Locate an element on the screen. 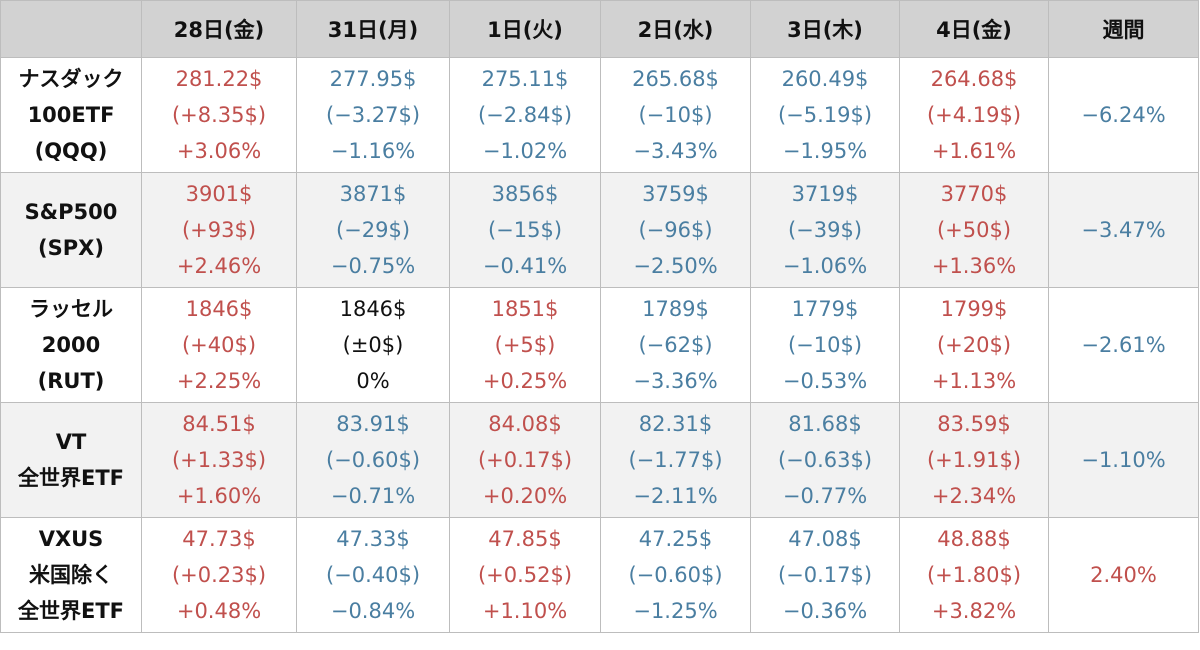 This screenshot has width=1200, height=650. weekly-percent-value: −6.24% is located at coordinates (1123, 115).